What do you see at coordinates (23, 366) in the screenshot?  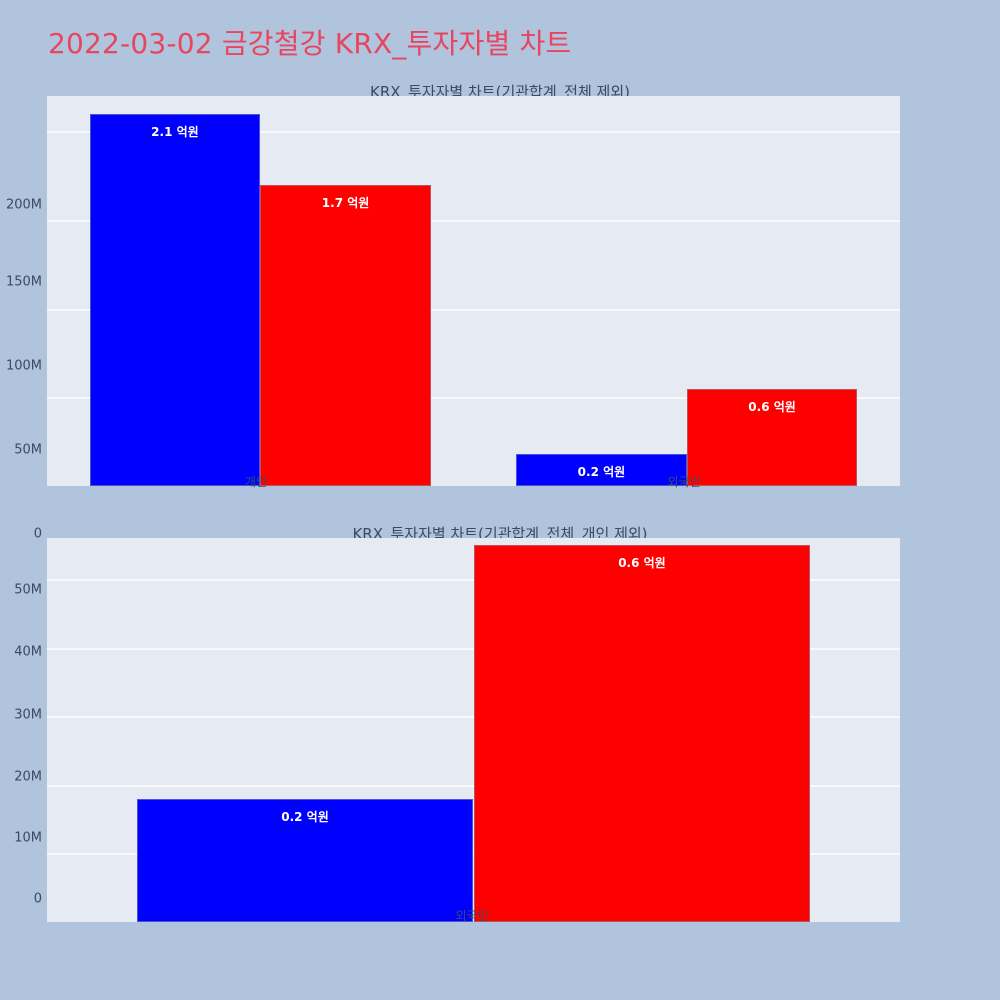 I see `chart1-ytick-2: 100M` at bounding box center [23, 366].